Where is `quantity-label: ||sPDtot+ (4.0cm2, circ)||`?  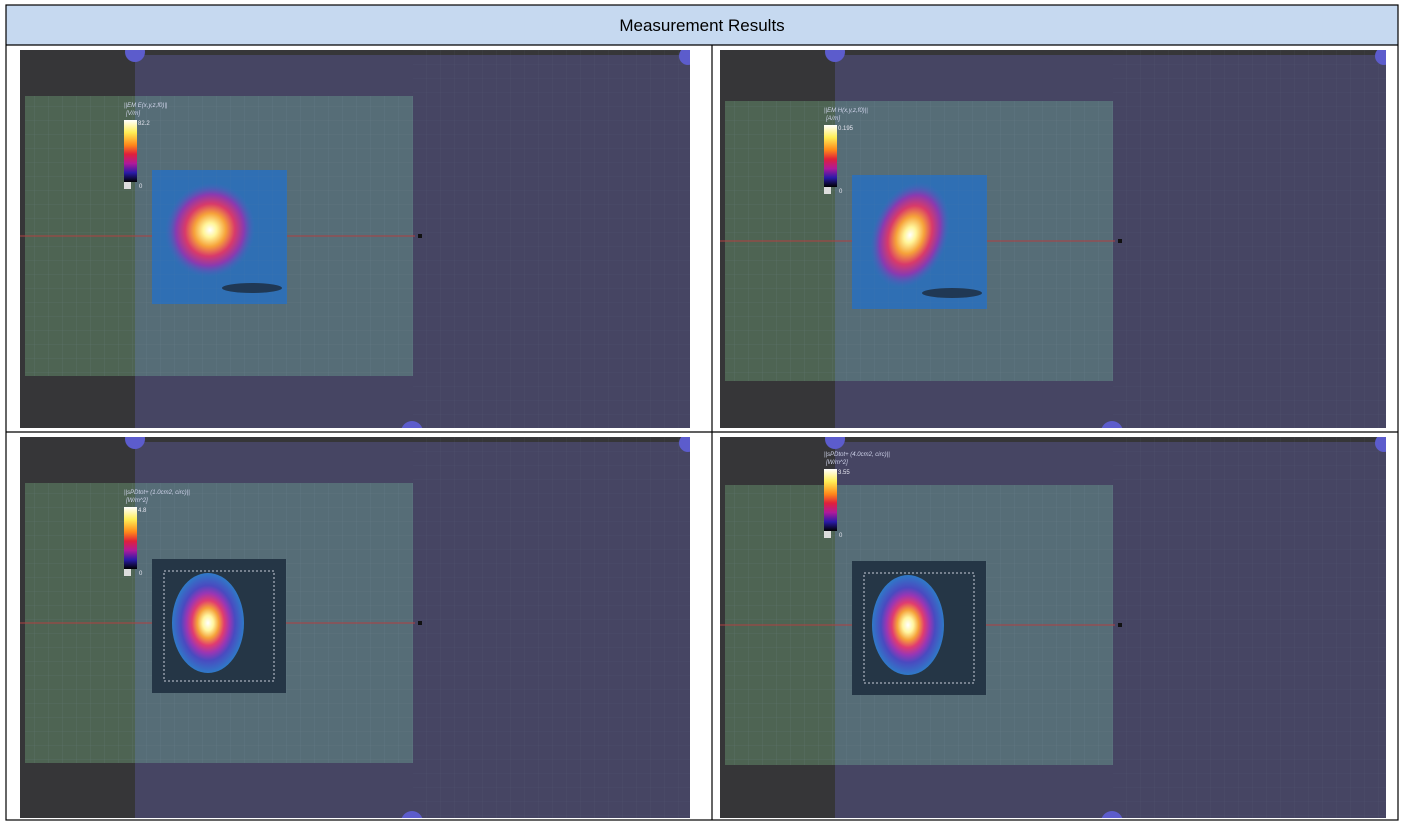 quantity-label: ||sPDtot+ (4.0cm2, circ)|| is located at coordinates (857, 455).